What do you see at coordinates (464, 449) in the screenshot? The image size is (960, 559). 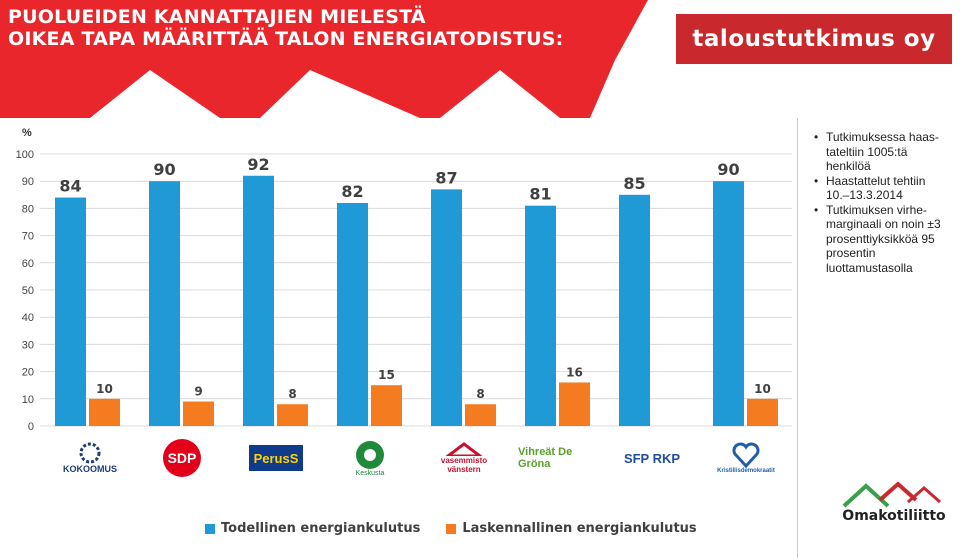 I see `stripes-icon` at bounding box center [464, 449].